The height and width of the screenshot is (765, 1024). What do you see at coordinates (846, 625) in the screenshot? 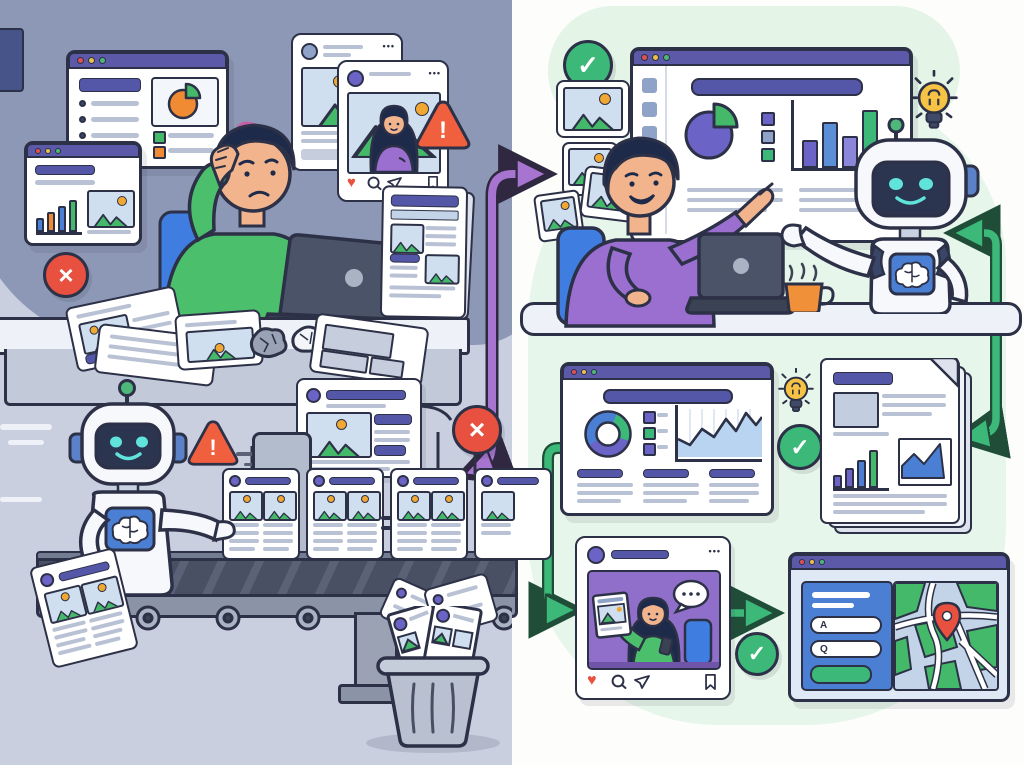
I see `search-field-a: A` at bounding box center [846, 625].